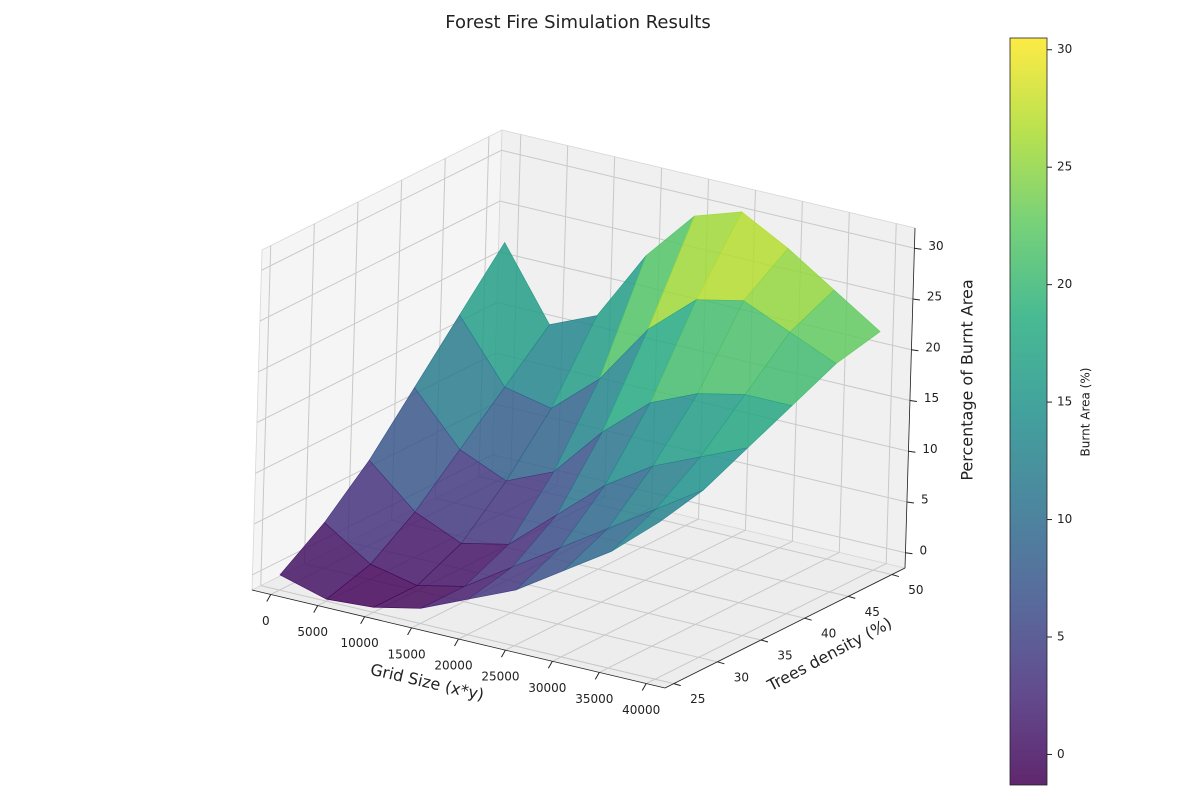  Describe the element at coordinates (641, 710) in the screenshot. I see `x-tick-label: 40000` at that location.